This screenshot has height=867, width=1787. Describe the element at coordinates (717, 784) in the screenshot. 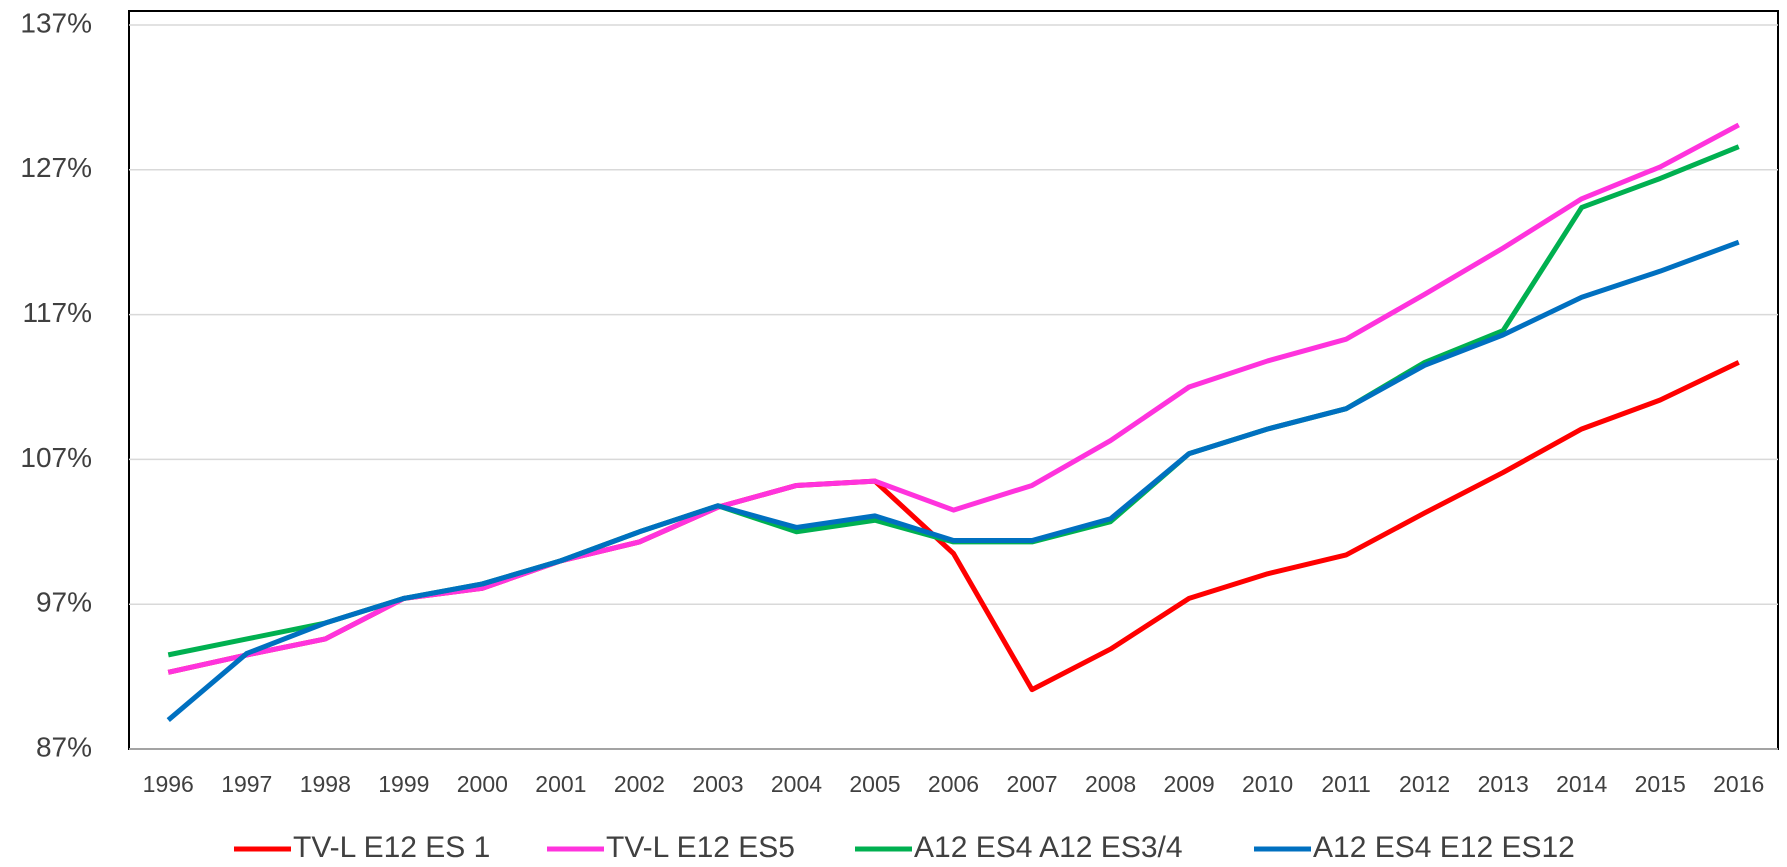

I see `x-tick-label: 2003` at that location.